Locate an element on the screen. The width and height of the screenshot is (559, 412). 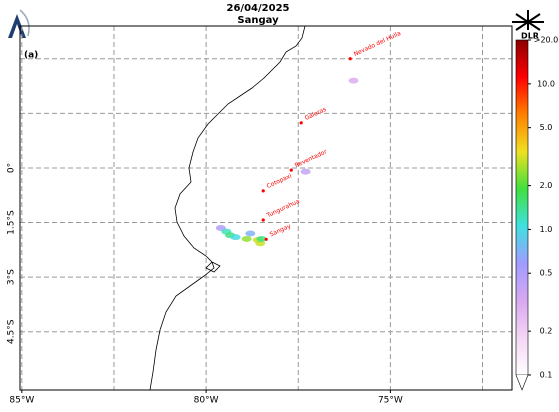
volcano-label: Reventador is located at coordinates (311, 158).